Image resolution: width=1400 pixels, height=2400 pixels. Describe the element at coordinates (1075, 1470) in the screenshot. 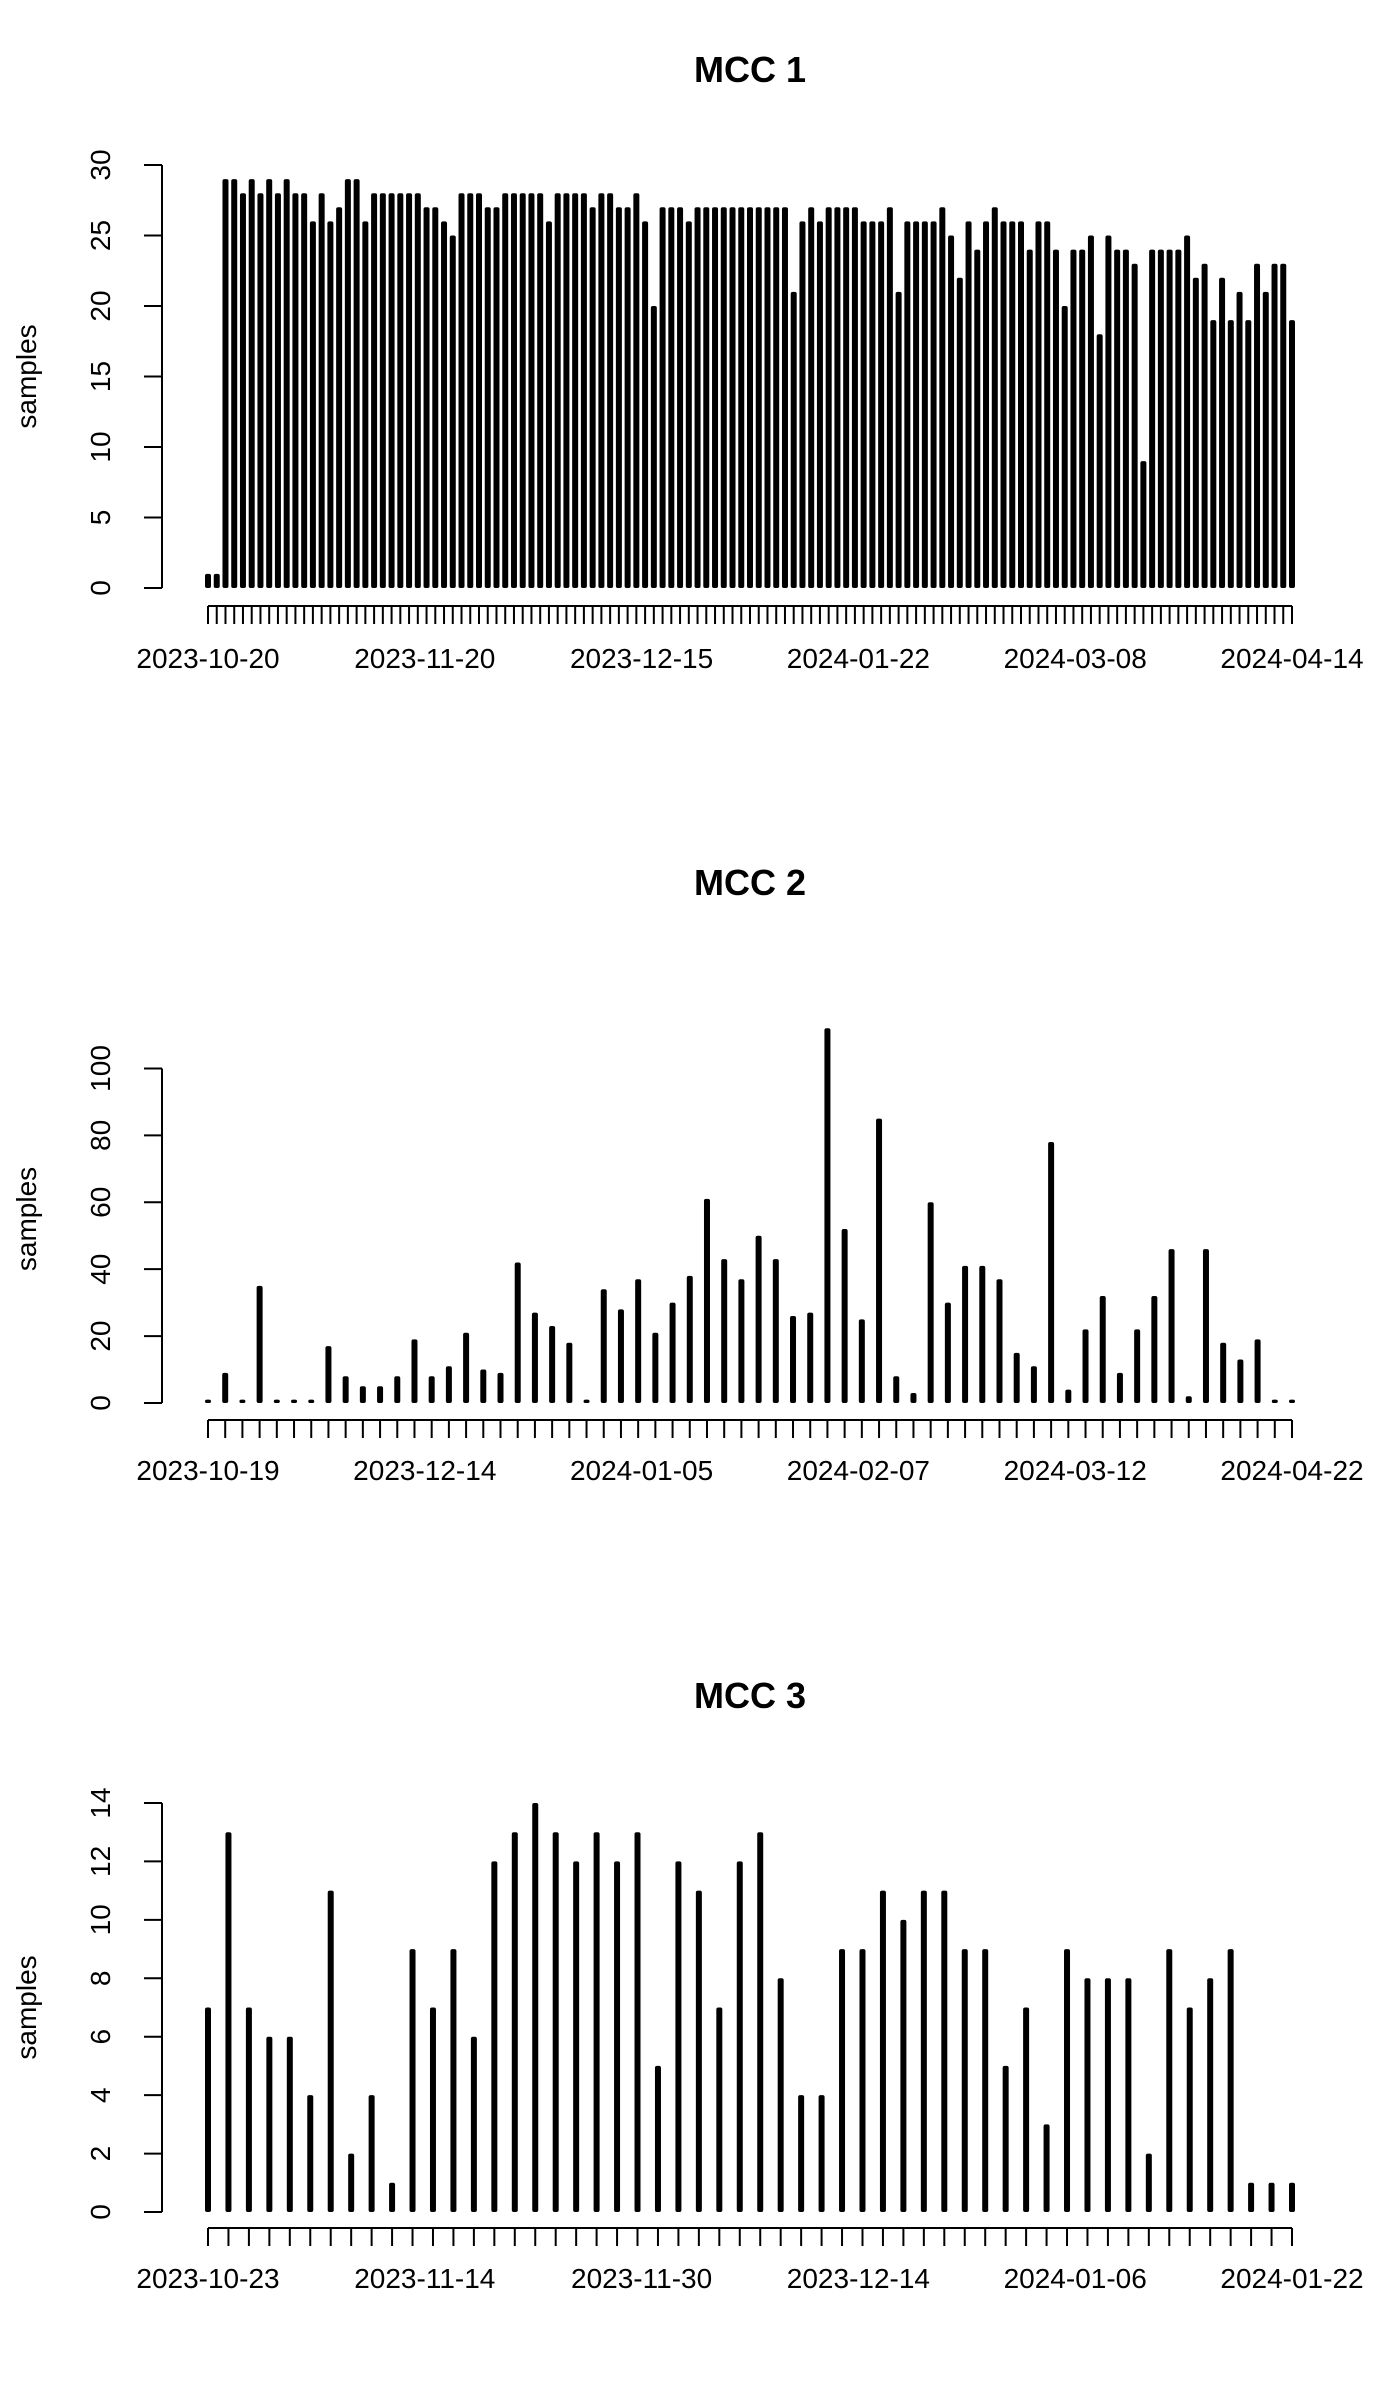

I see `x-tick-label: 2024-03-12` at that location.